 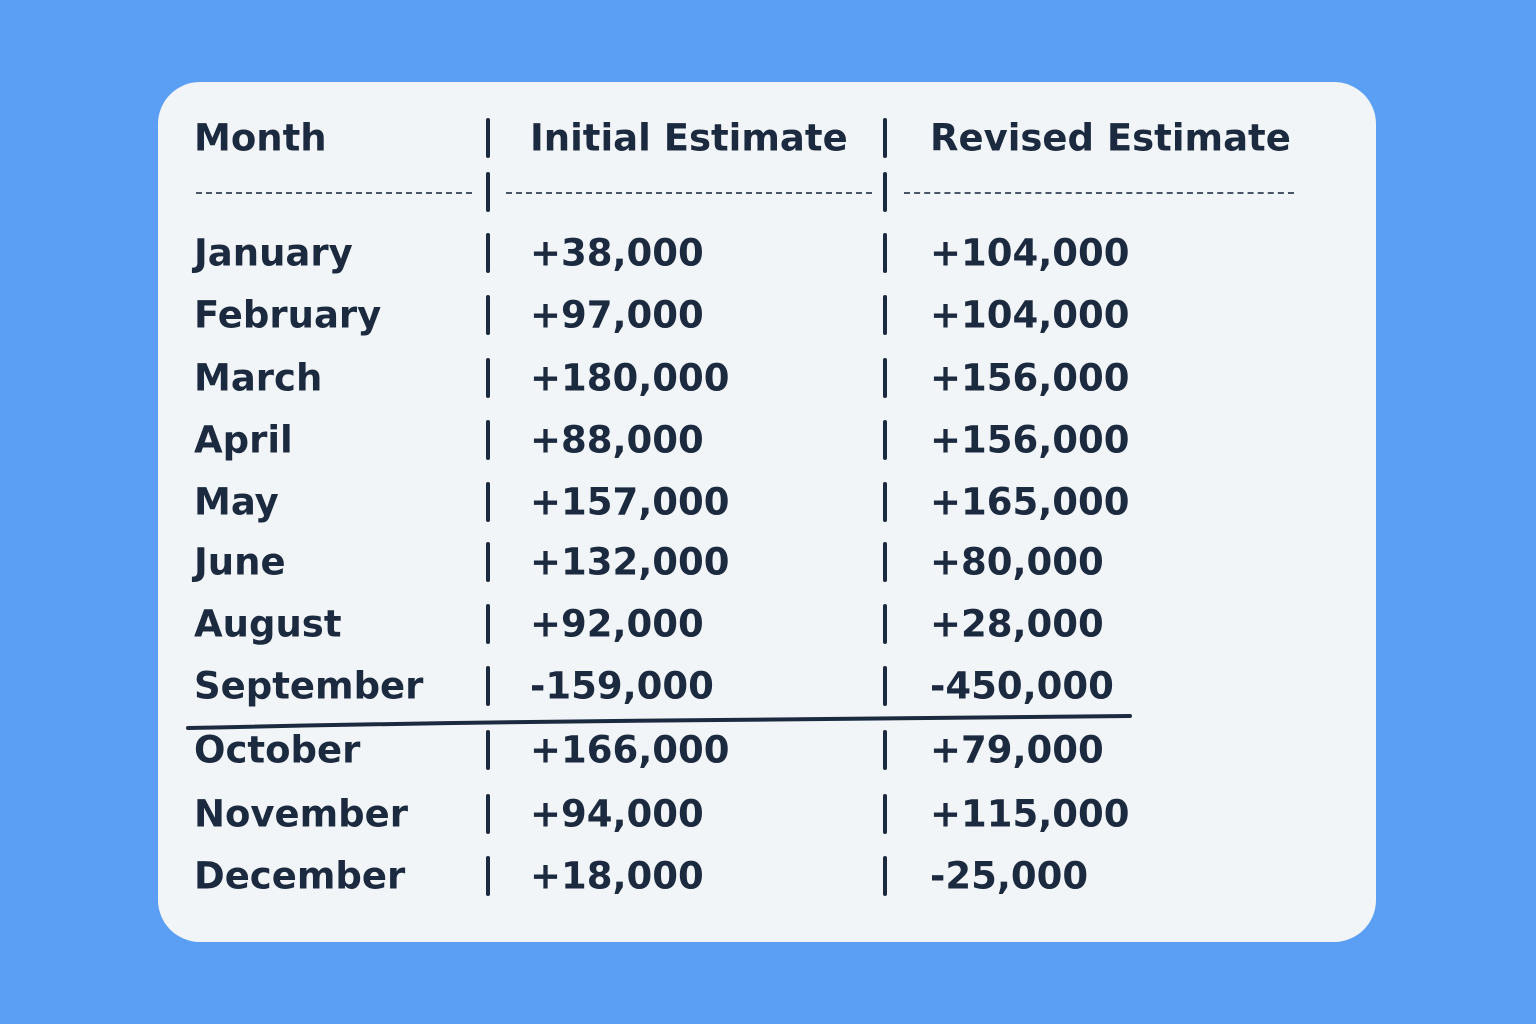 What do you see at coordinates (300, 876) in the screenshot?
I see `month-cell: December` at bounding box center [300, 876].